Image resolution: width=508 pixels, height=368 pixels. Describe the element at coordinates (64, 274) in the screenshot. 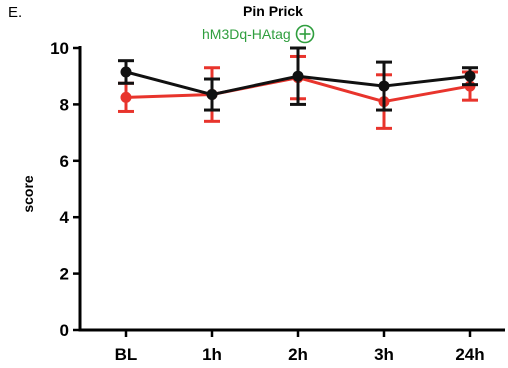

I see `y-tick-label: 2` at that location.